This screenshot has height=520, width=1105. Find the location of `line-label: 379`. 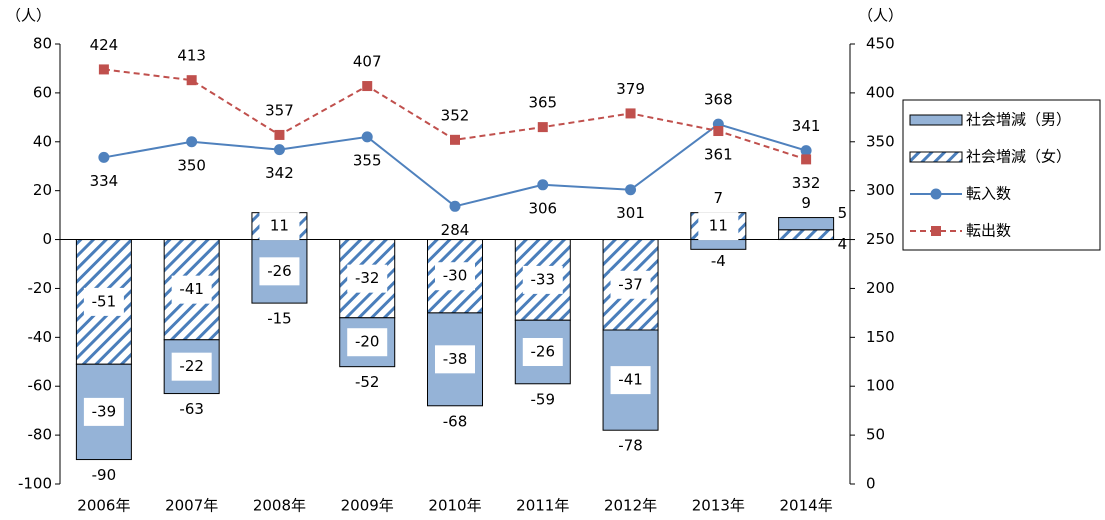

line-label: 379 is located at coordinates (630, 89).